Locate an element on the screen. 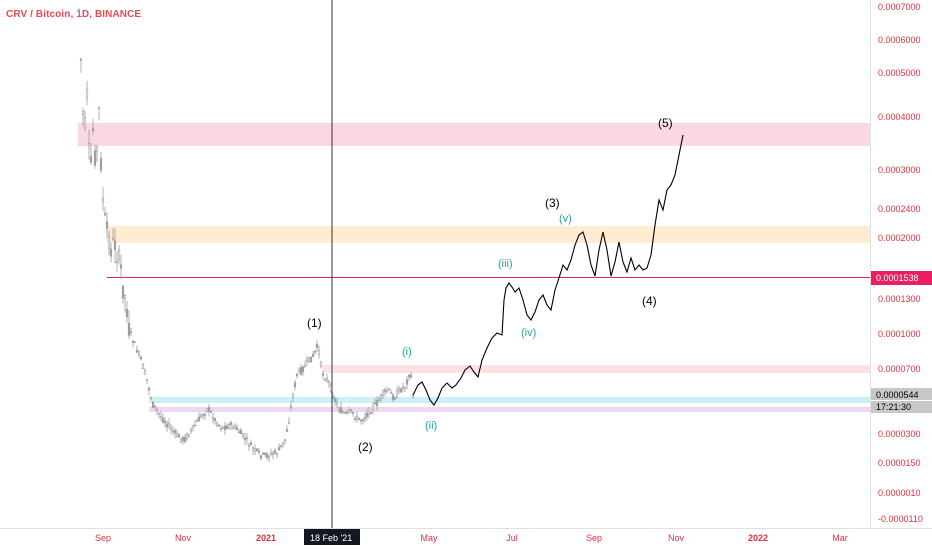  wave-label-3: (3) is located at coordinates (552, 203).